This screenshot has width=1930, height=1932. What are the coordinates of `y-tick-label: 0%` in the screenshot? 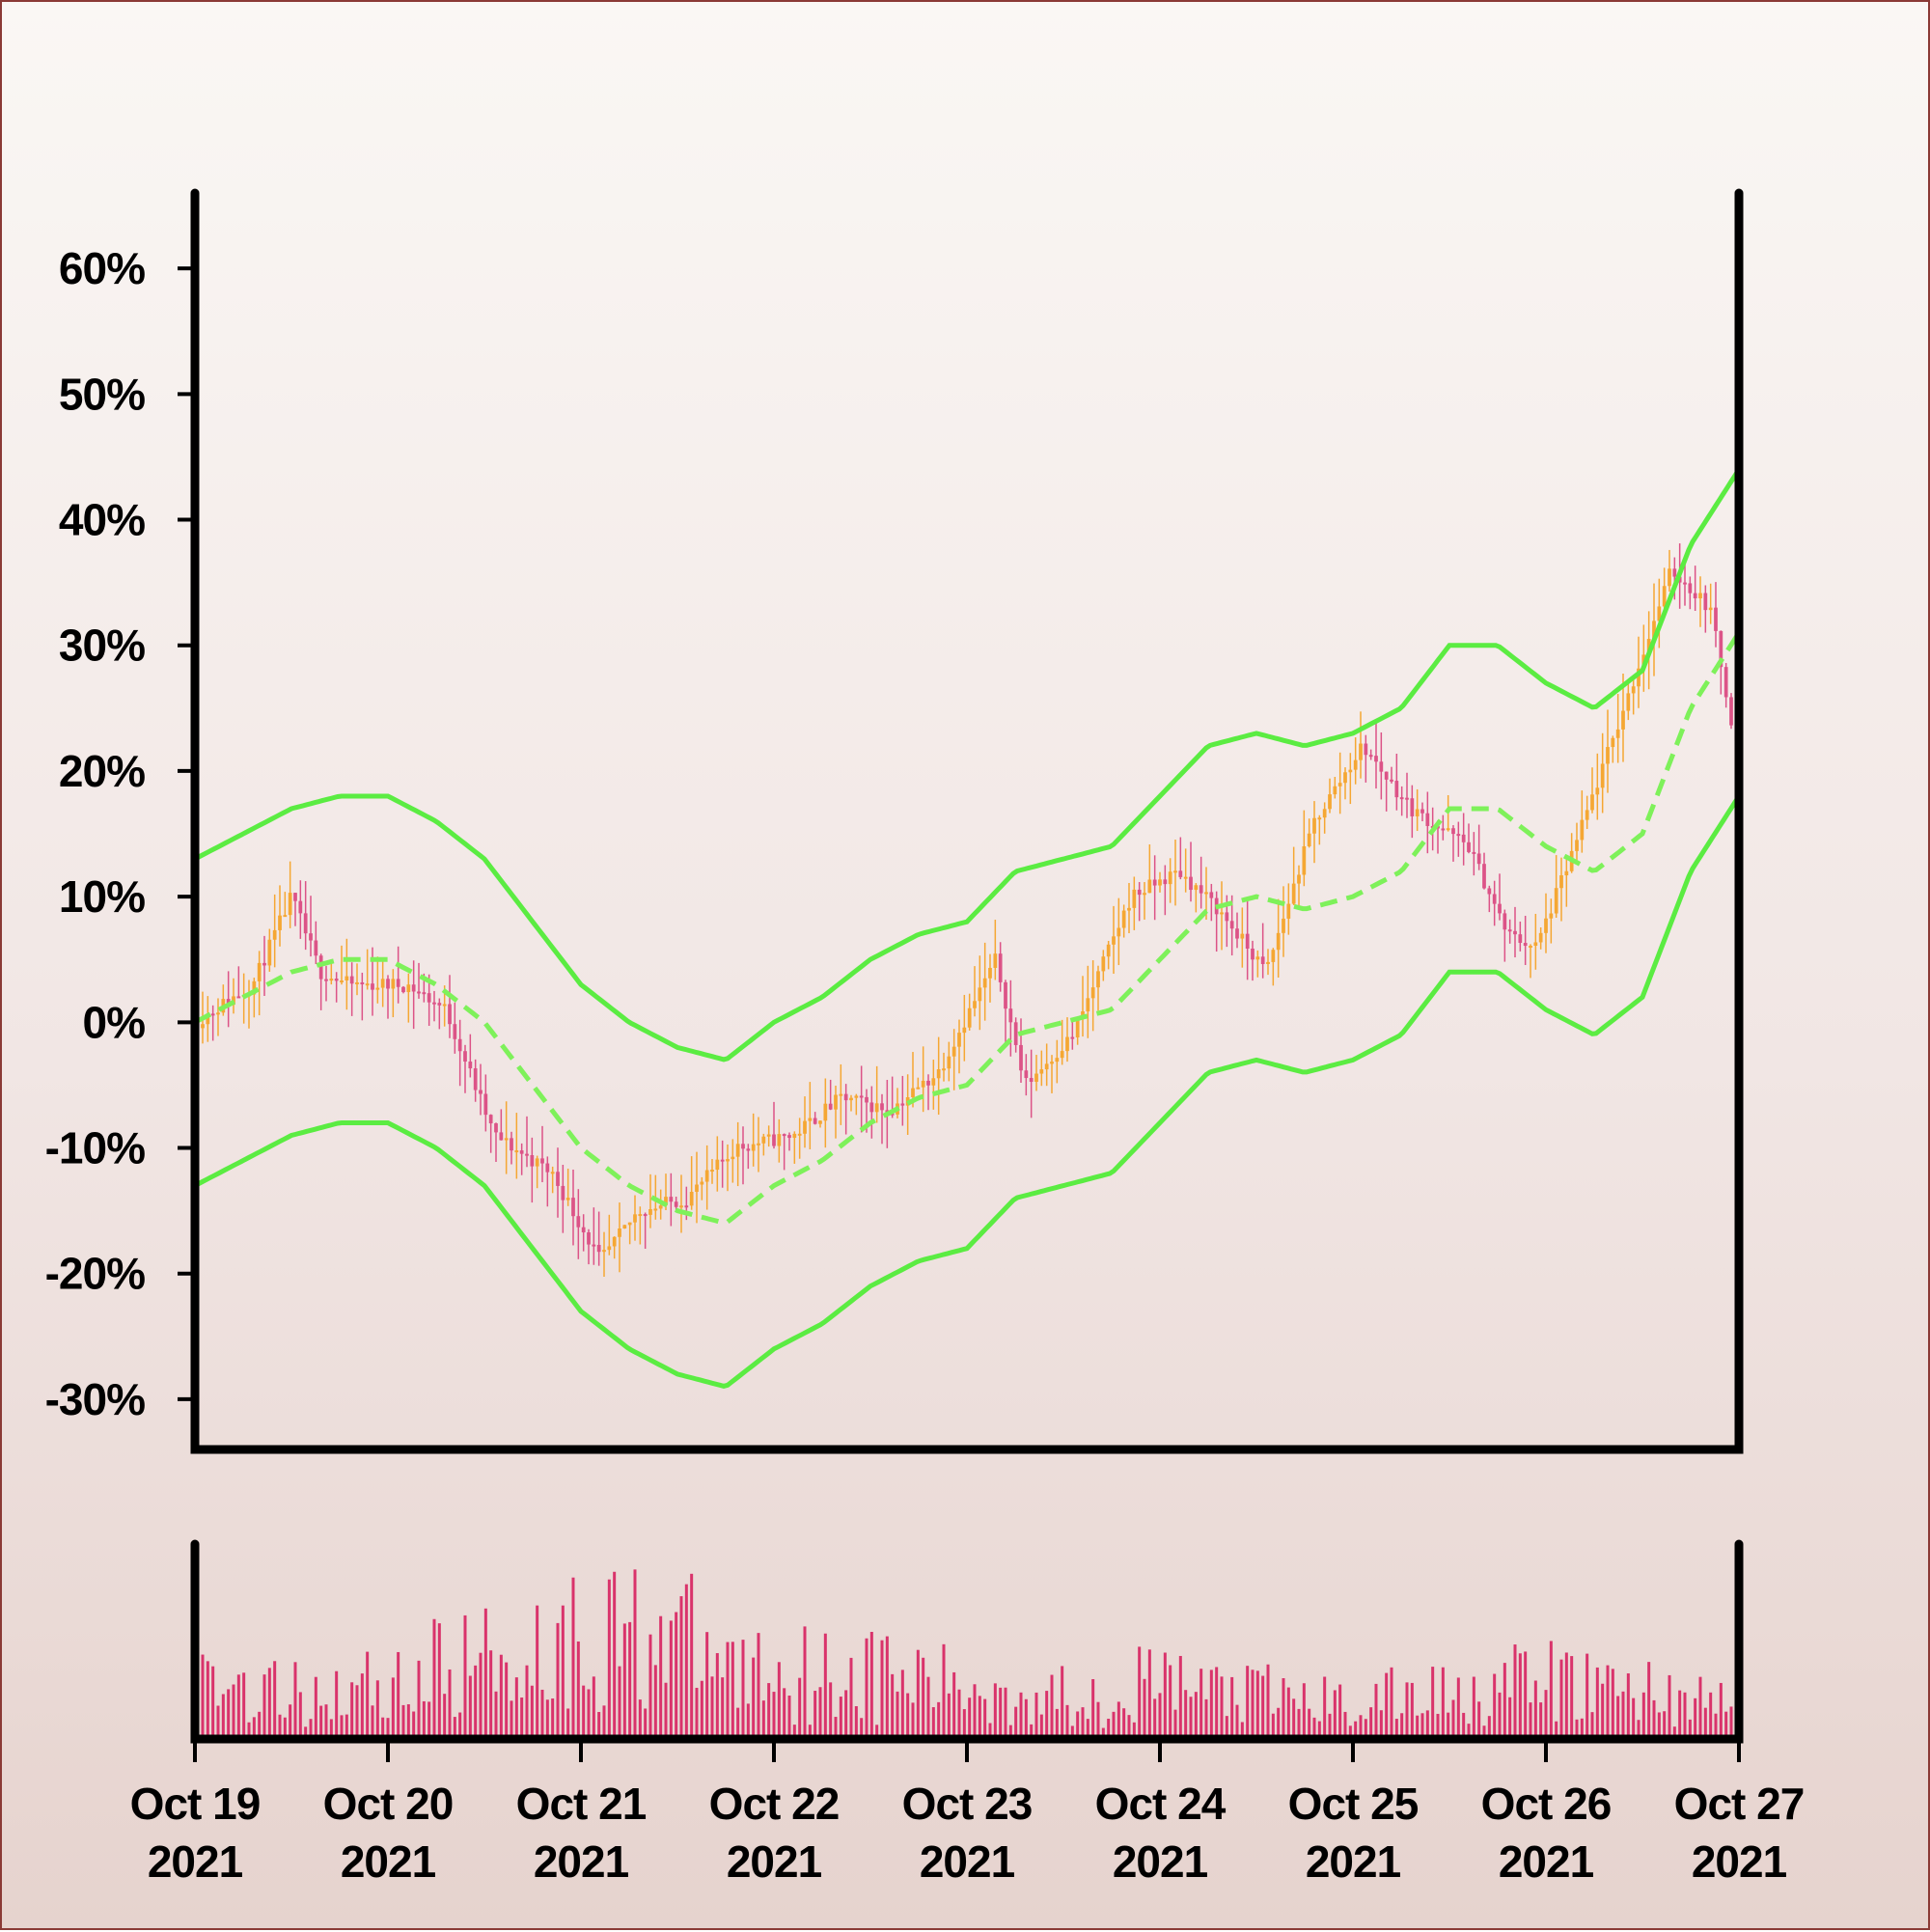 It's located at (114, 1022).